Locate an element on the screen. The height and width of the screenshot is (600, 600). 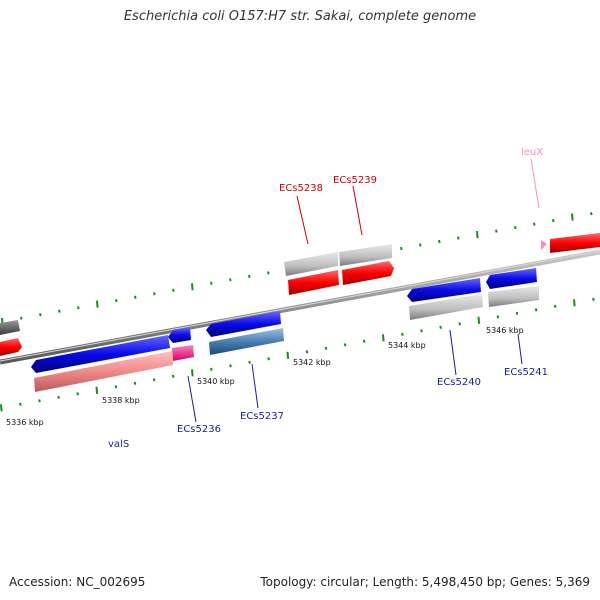
gene-label: ECs5236 is located at coordinates (199, 429).